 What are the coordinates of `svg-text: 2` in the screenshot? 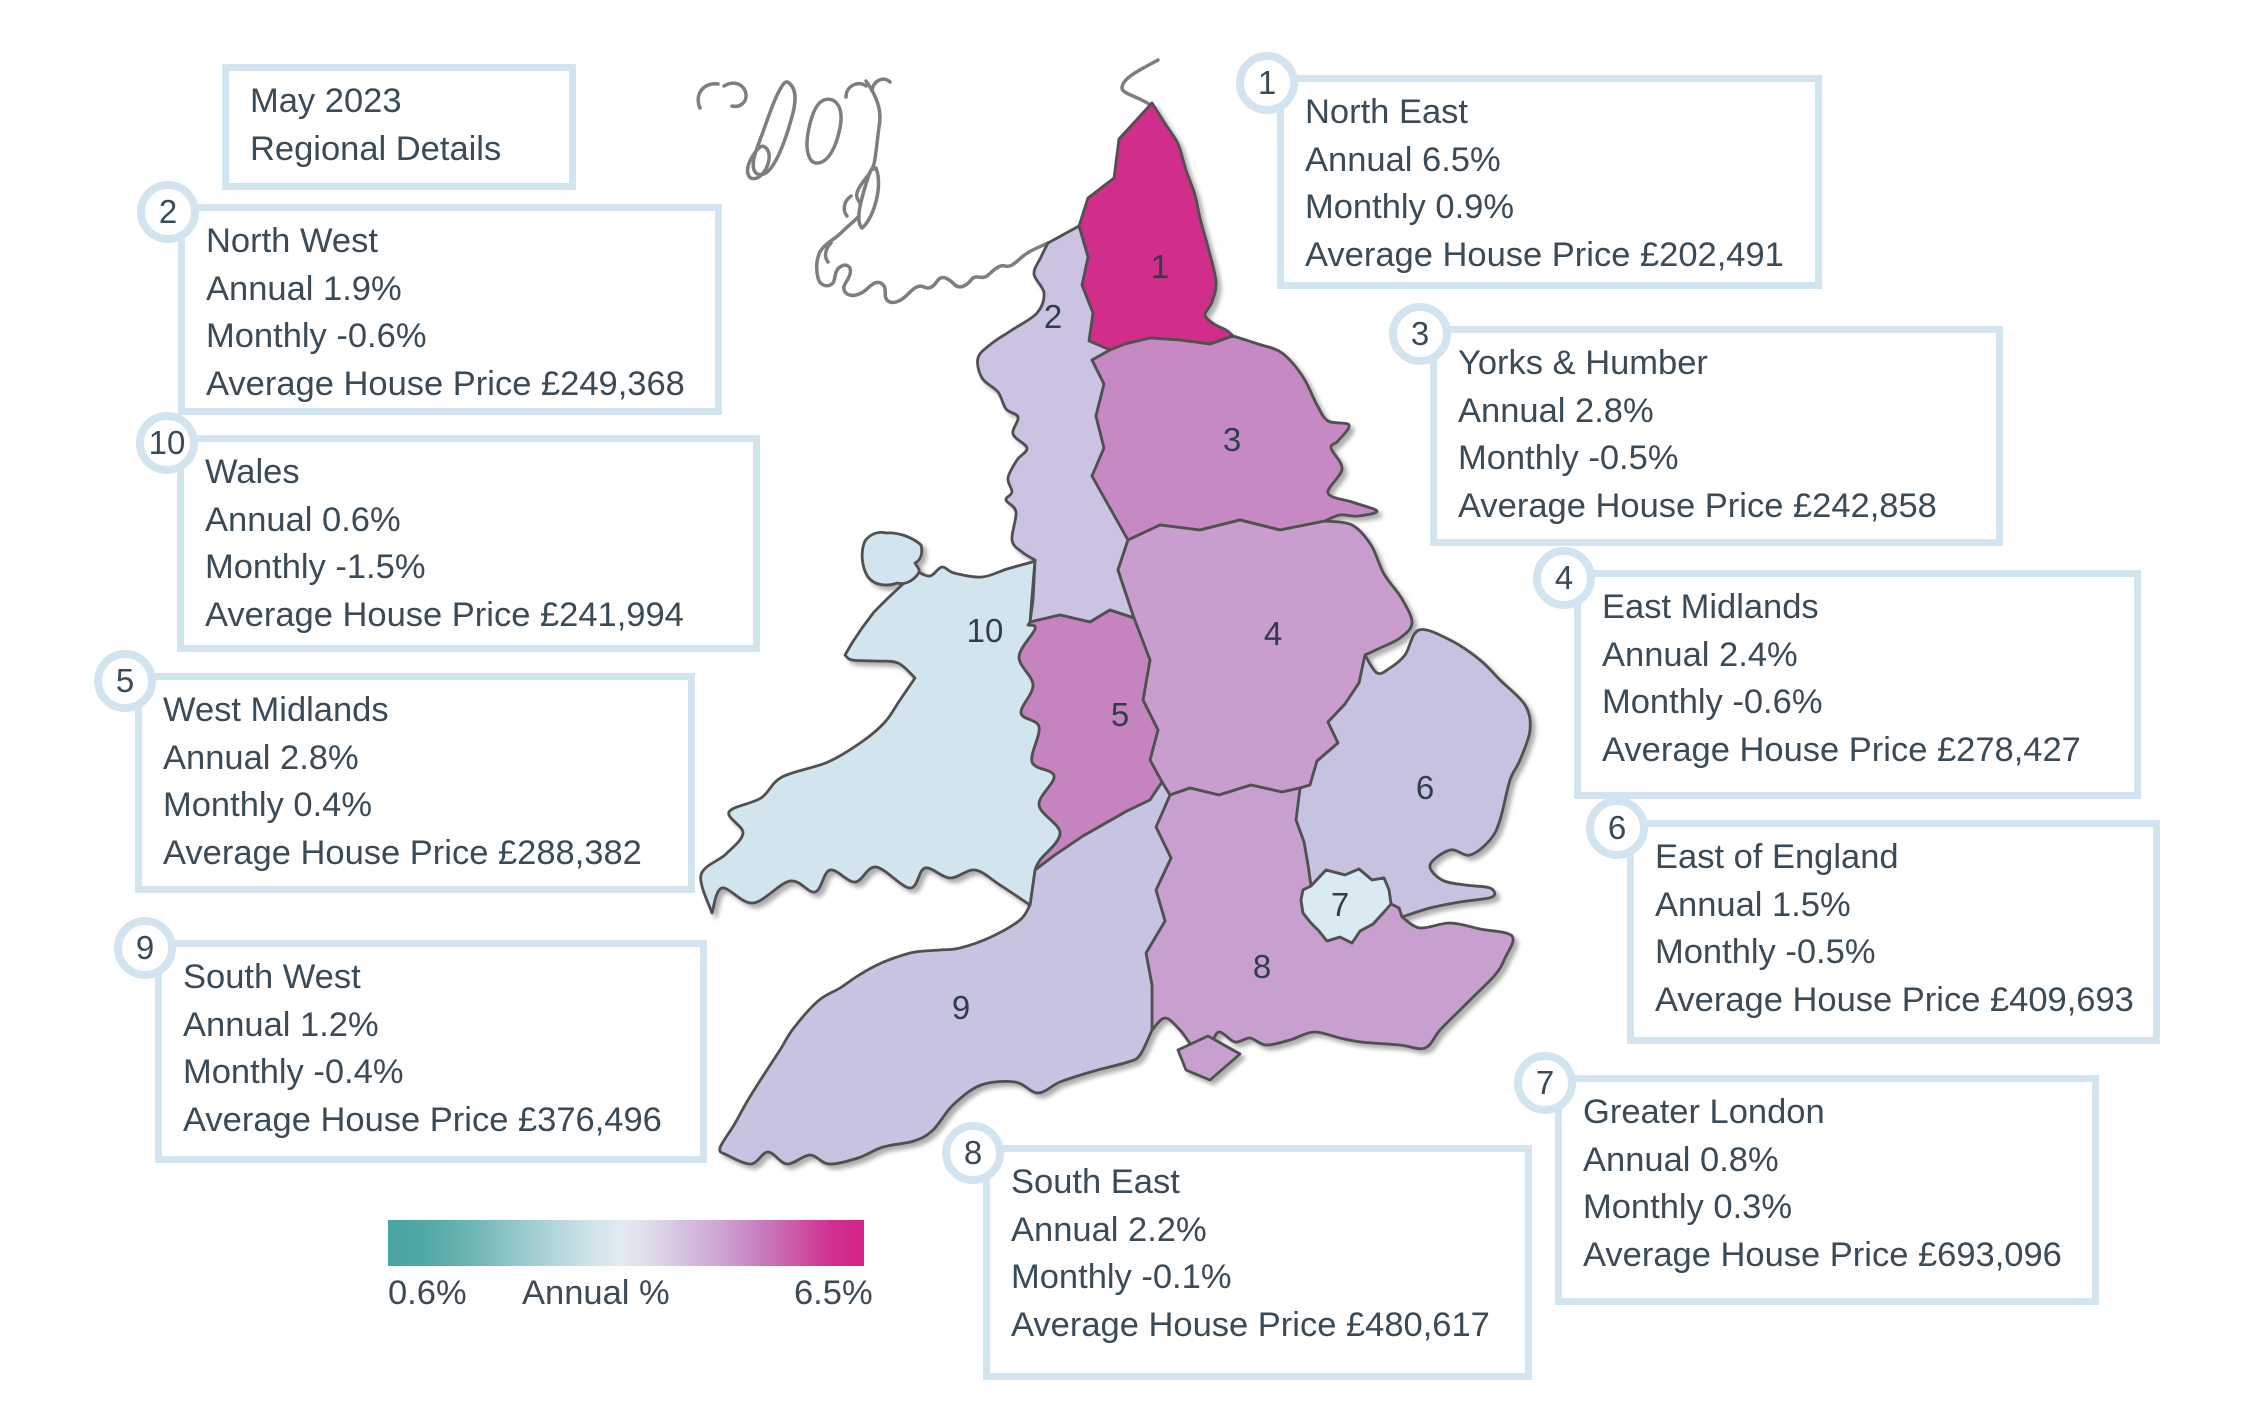 It's located at (1053, 316).